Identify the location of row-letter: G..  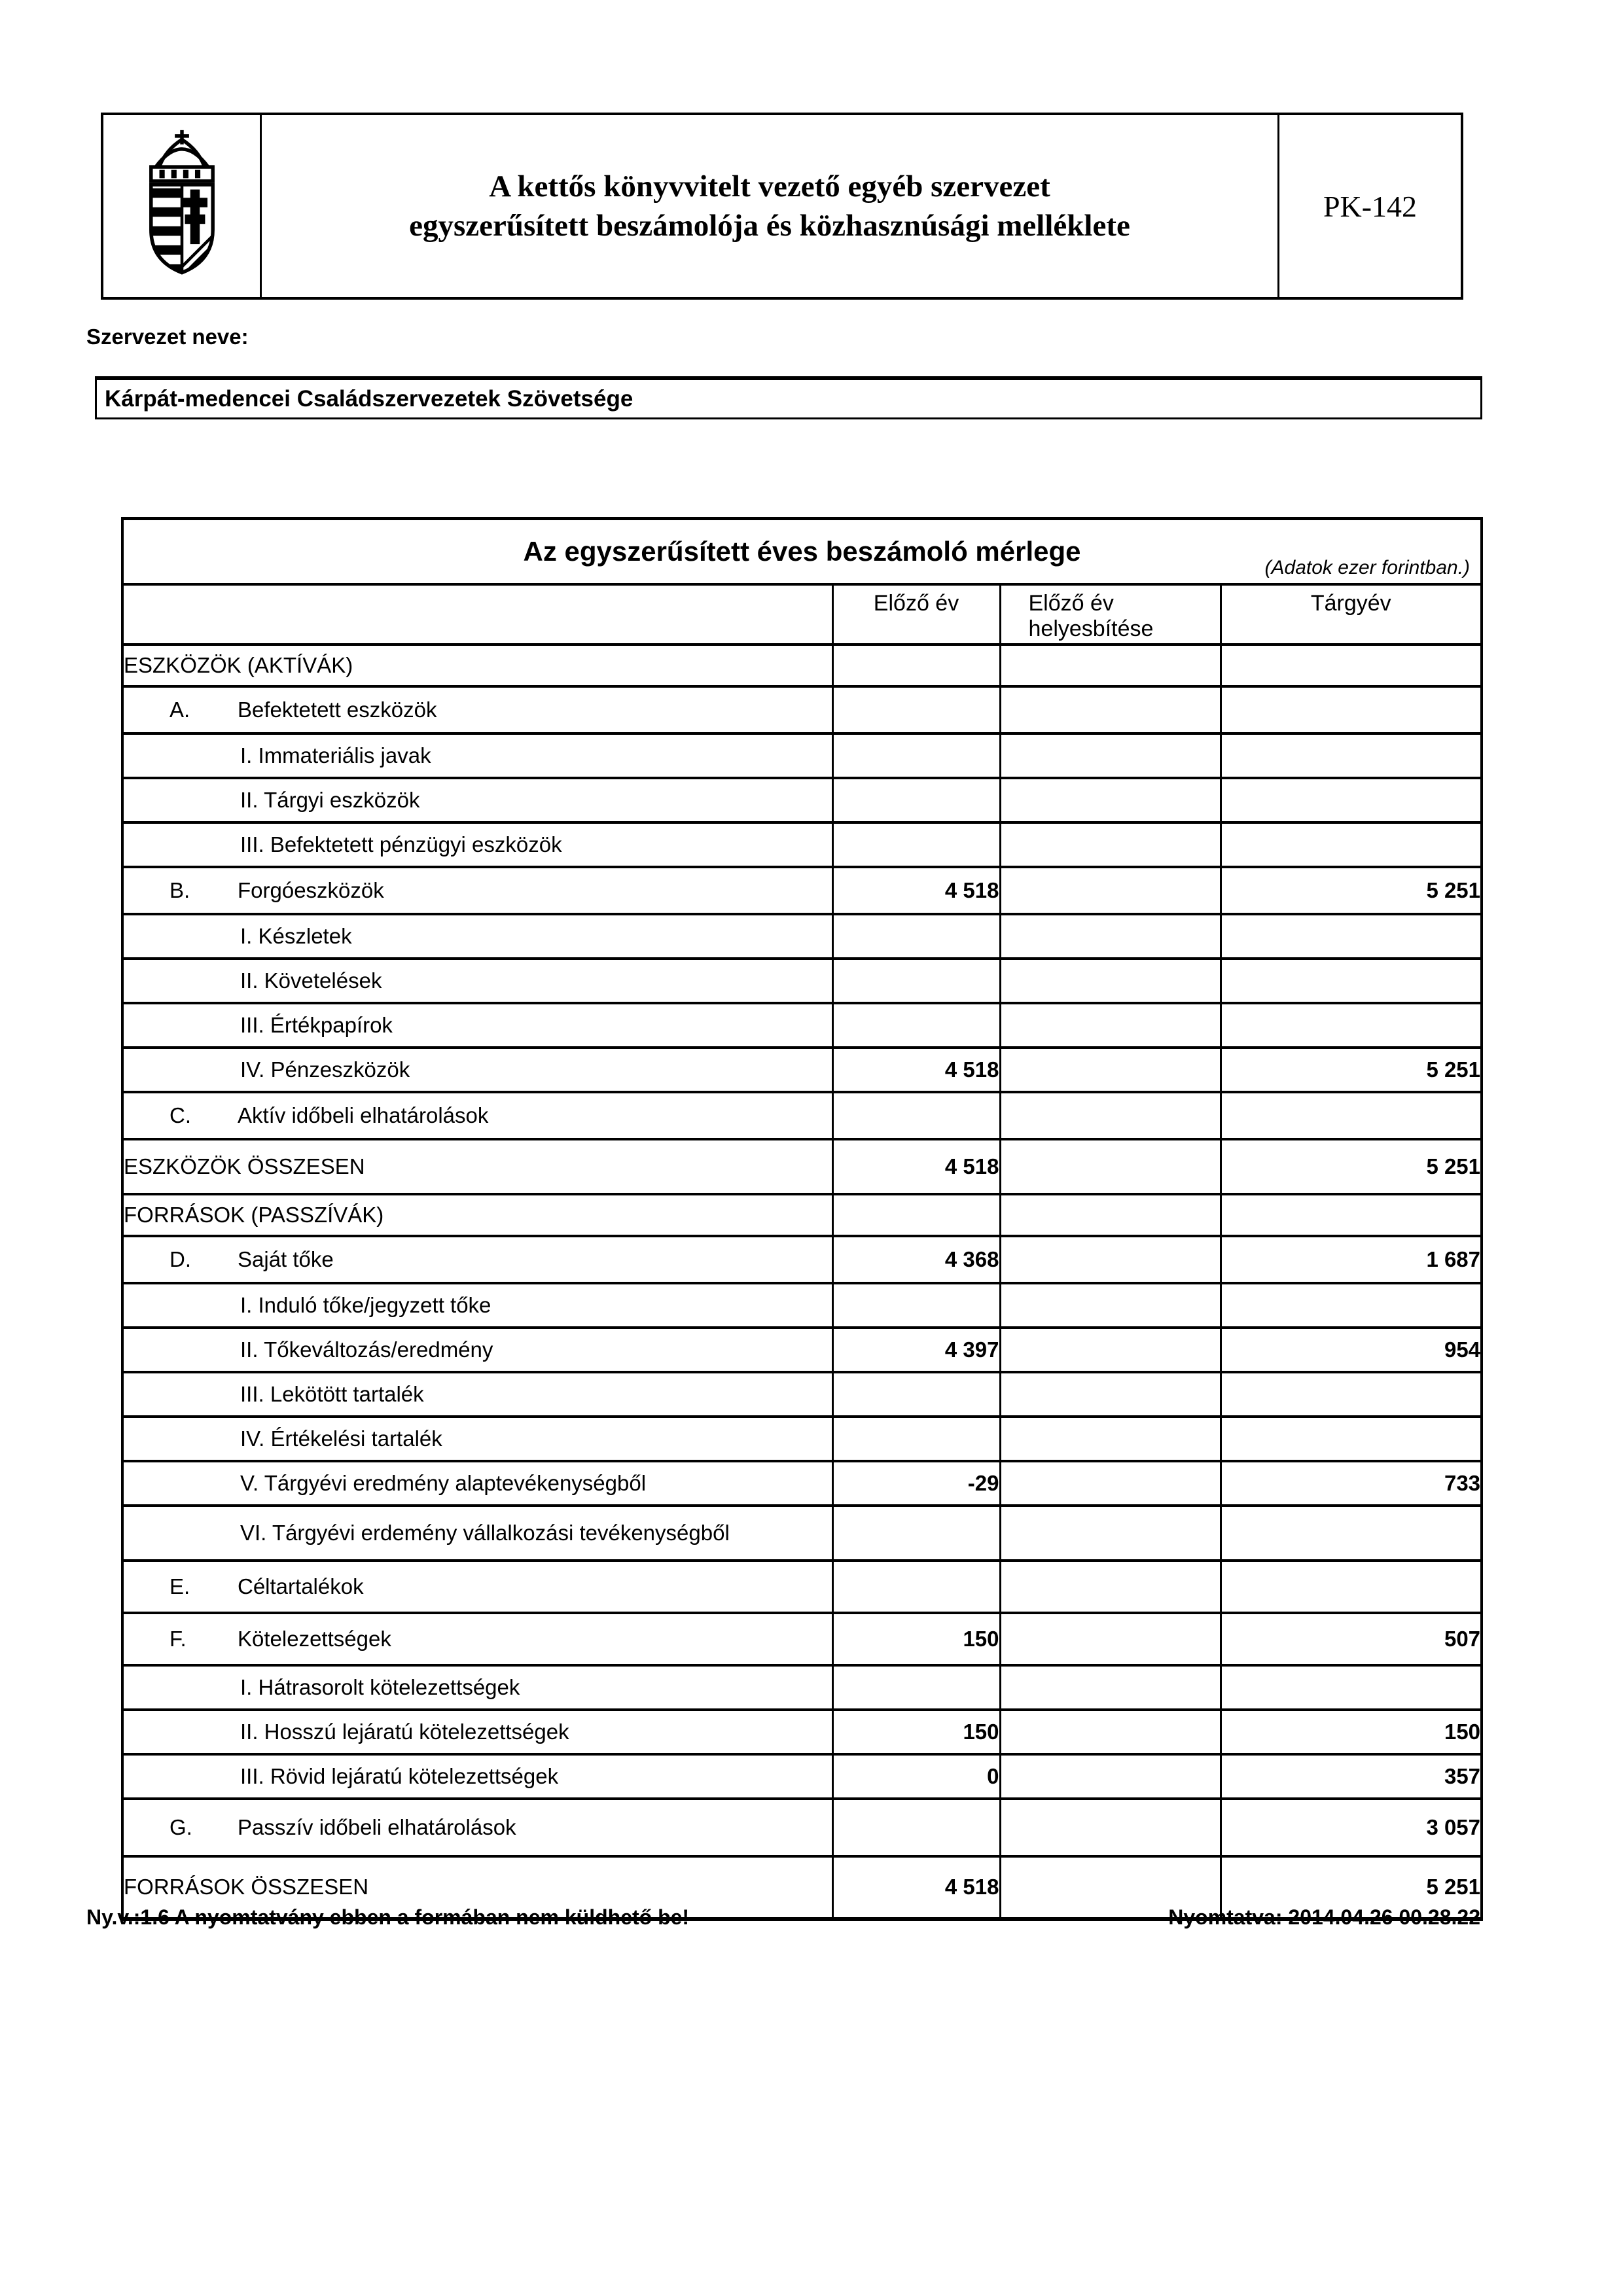
(180, 1827).